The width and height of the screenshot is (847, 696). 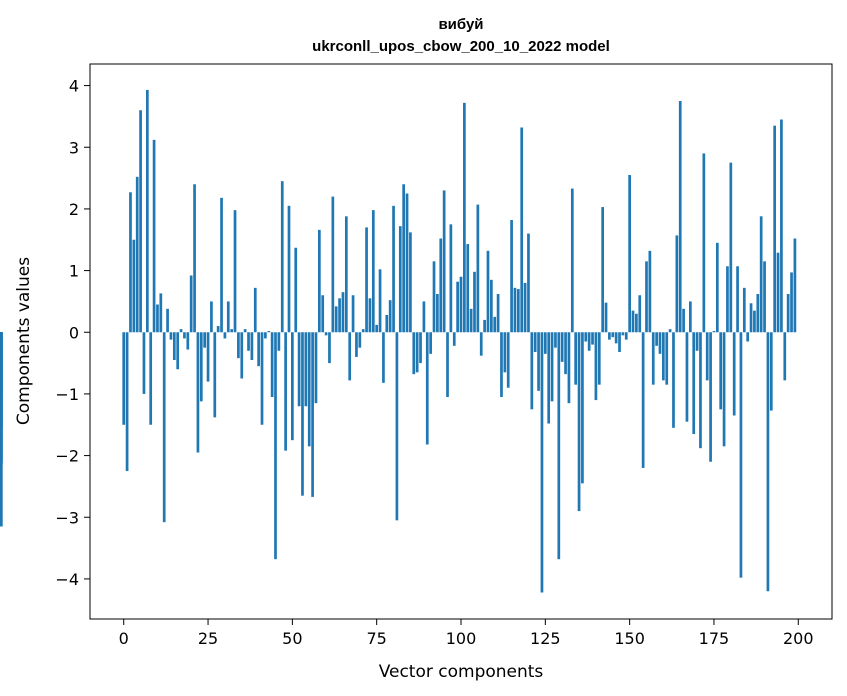 What do you see at coordinates (67, 517) in the screenshot?
I see `y-tick-label: −3` at bounding box center [67, 517].